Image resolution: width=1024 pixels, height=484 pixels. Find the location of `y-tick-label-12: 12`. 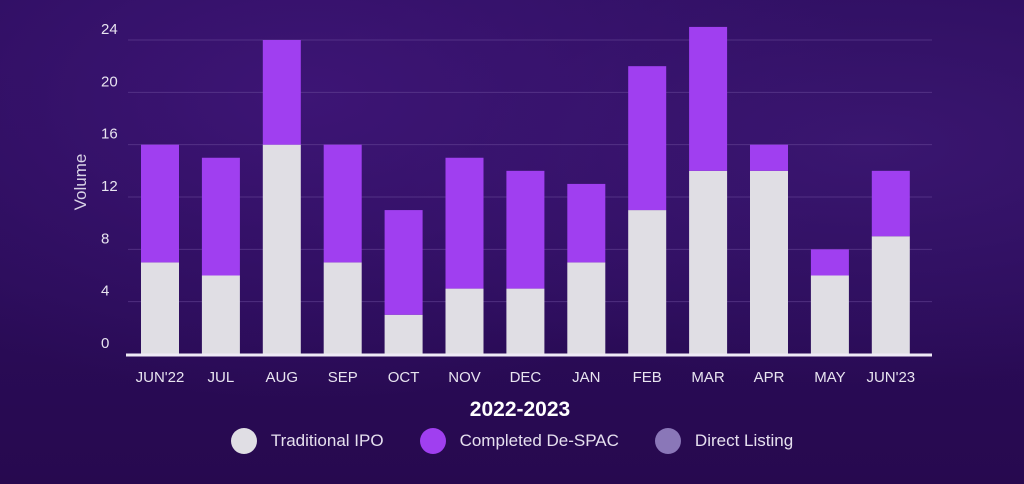

y-tick-label-12: 12 is located at coordinates (109, 186).